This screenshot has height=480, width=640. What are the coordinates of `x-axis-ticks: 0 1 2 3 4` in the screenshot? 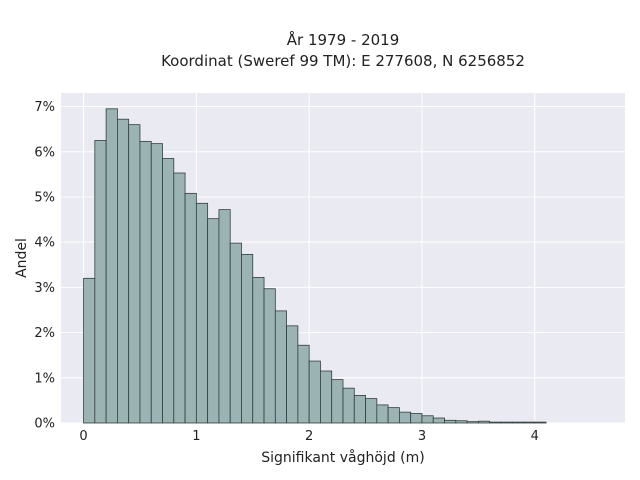 It's located at (308, 436).